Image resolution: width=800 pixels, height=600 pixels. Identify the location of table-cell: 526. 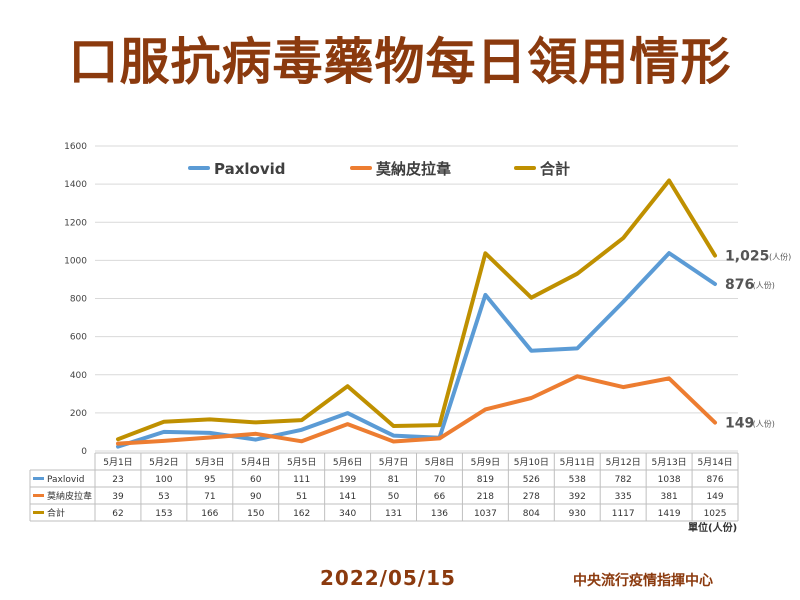
(531, 480).